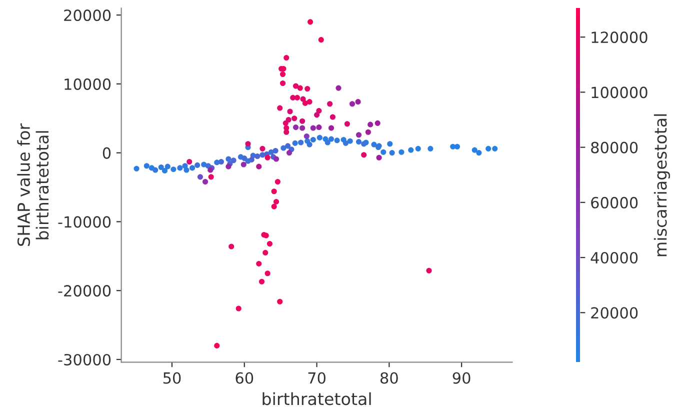  What do you see at coordinates (84, 291) in the screenshot?
I see `y-tick-label: -20000` at bounding box center [84, 291].